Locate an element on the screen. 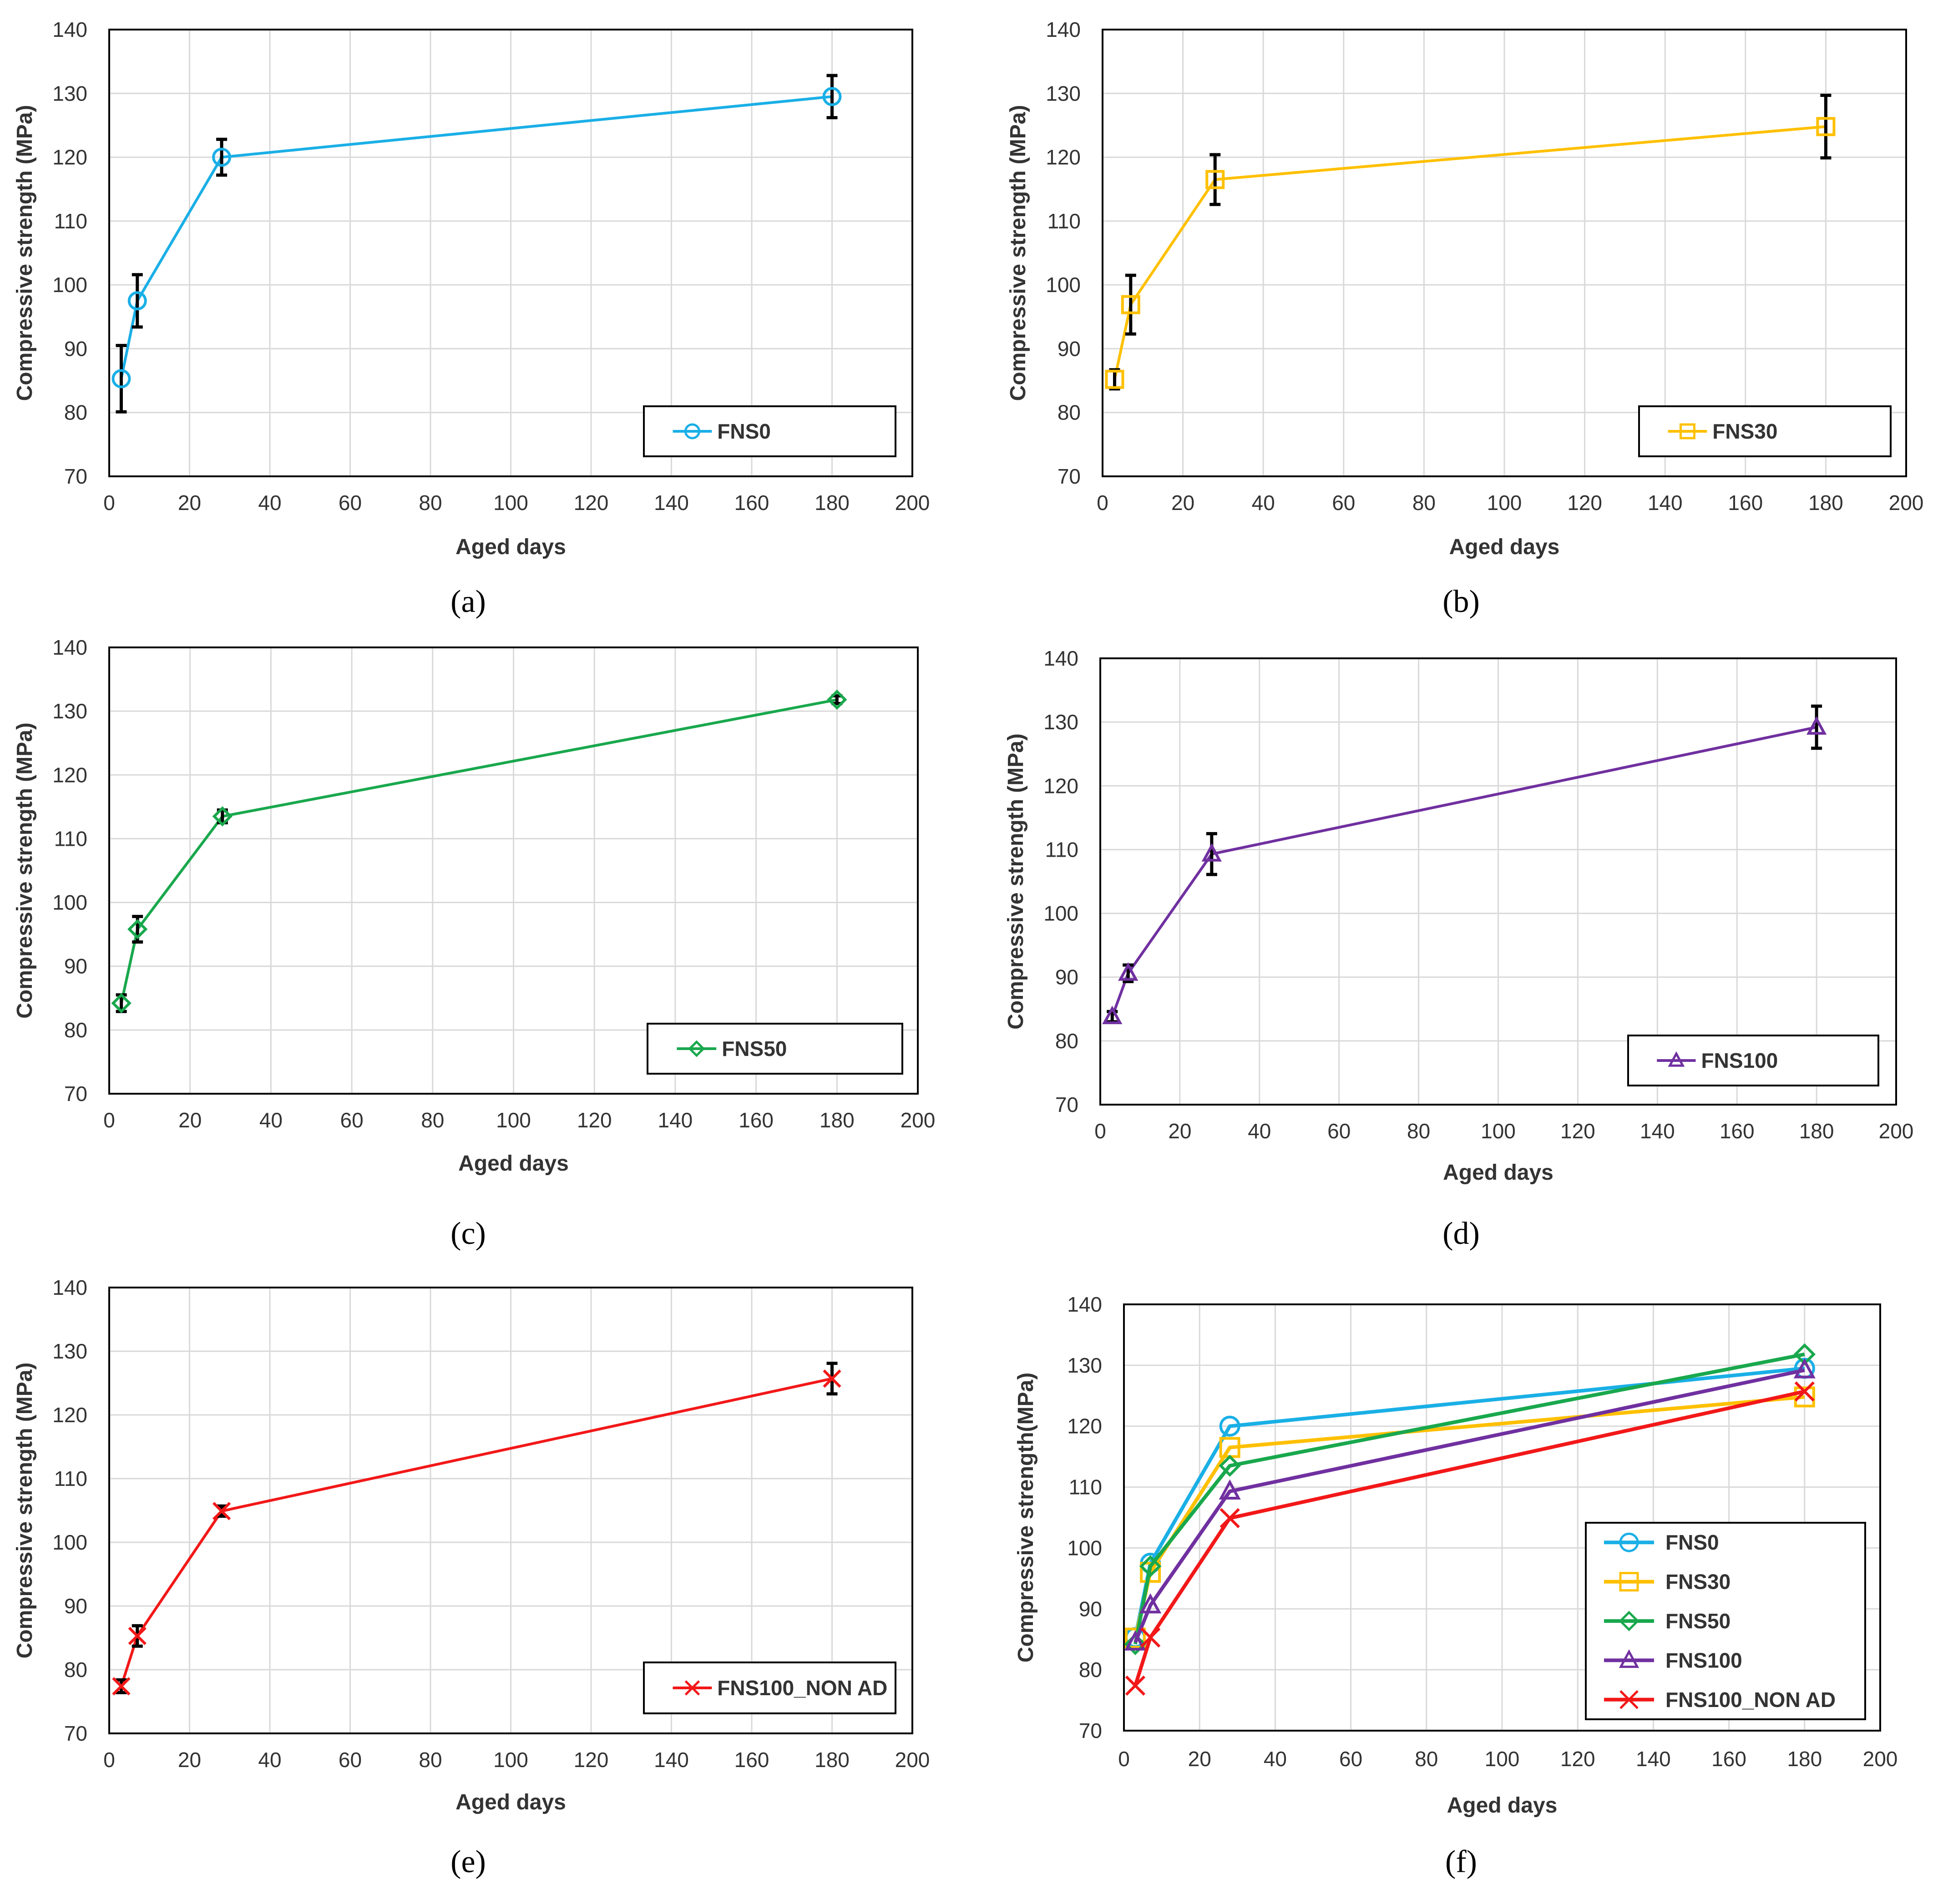  x-tick-label: 120 is located at coordinates (592, 1760).